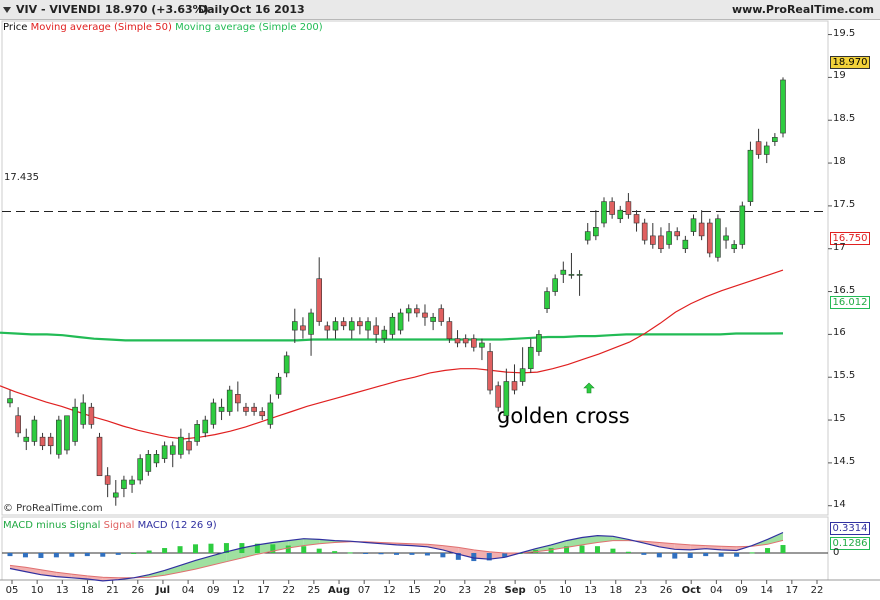  Describe the element at coordinates (392, 336) in the screenshot. I see `ma200-line` at that location.